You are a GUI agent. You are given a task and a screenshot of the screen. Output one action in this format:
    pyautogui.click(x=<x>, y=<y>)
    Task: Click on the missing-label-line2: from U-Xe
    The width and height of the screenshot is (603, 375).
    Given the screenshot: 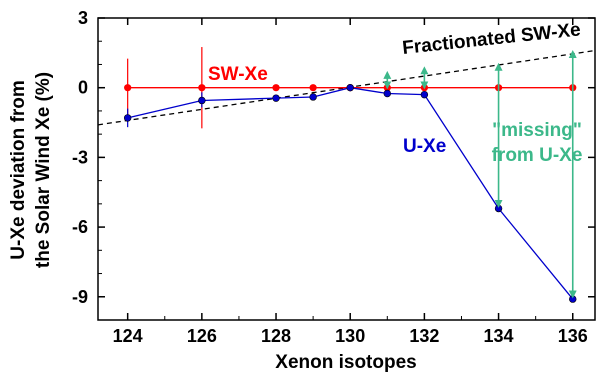 What is the action you would take?
    pyautogui.click(x=537, y=155)
    